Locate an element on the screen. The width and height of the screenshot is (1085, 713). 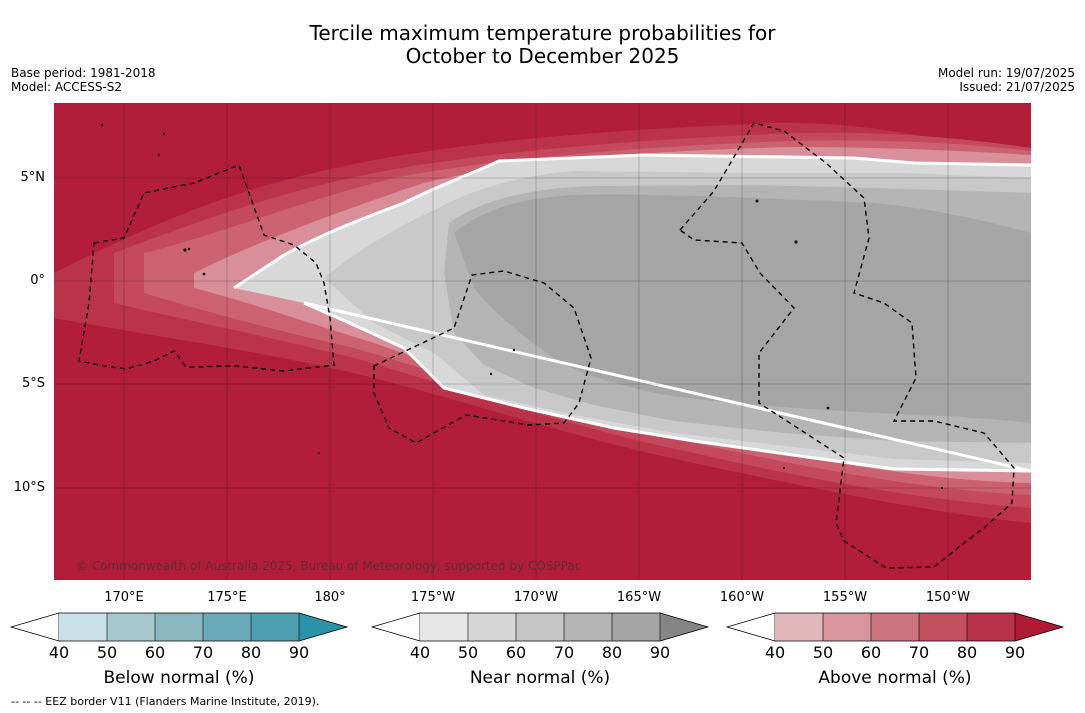
below-normal-tick-80: 80 is located at coordinates (251, 652).